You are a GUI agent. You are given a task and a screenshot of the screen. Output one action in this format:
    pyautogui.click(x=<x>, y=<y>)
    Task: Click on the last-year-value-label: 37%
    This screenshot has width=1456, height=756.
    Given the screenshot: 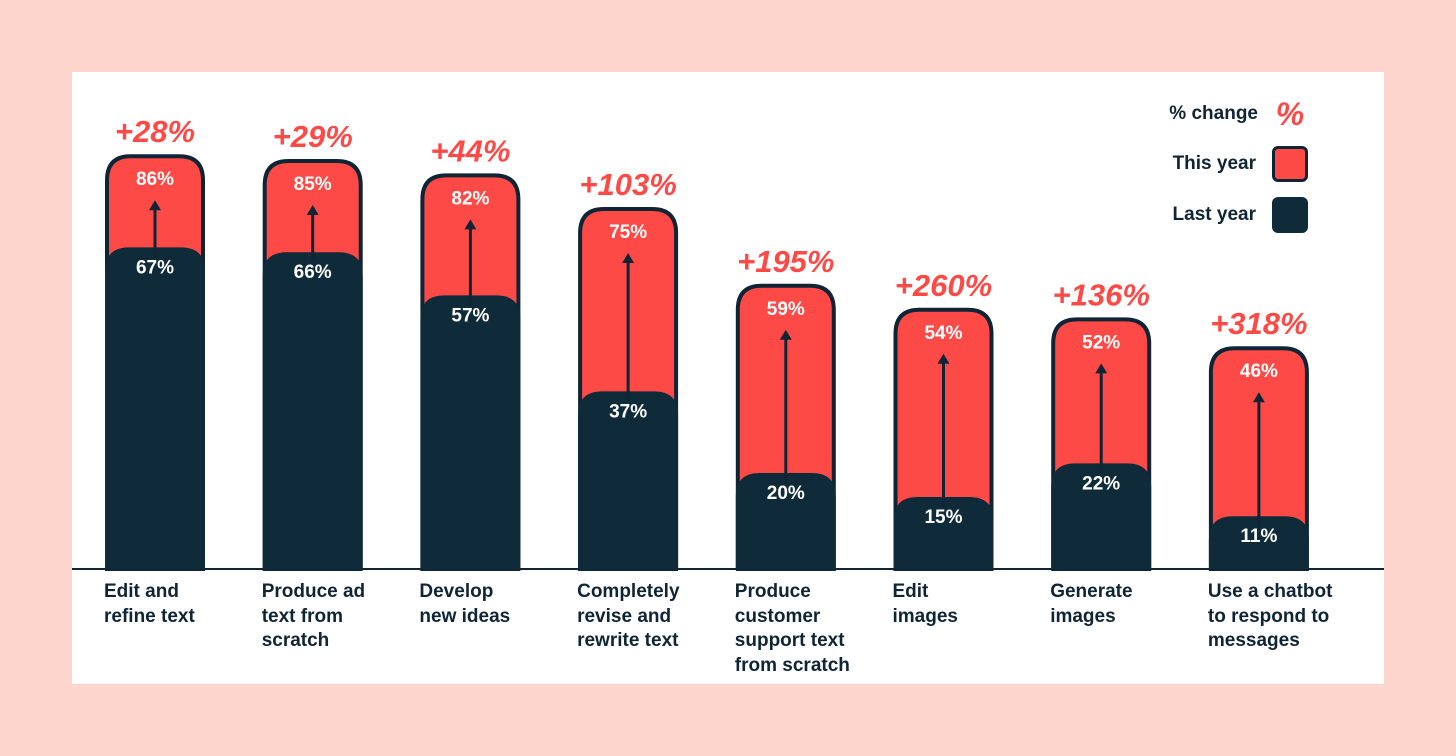 What is the action you would take?
    pyautogui.click(x=628, y=411)
    